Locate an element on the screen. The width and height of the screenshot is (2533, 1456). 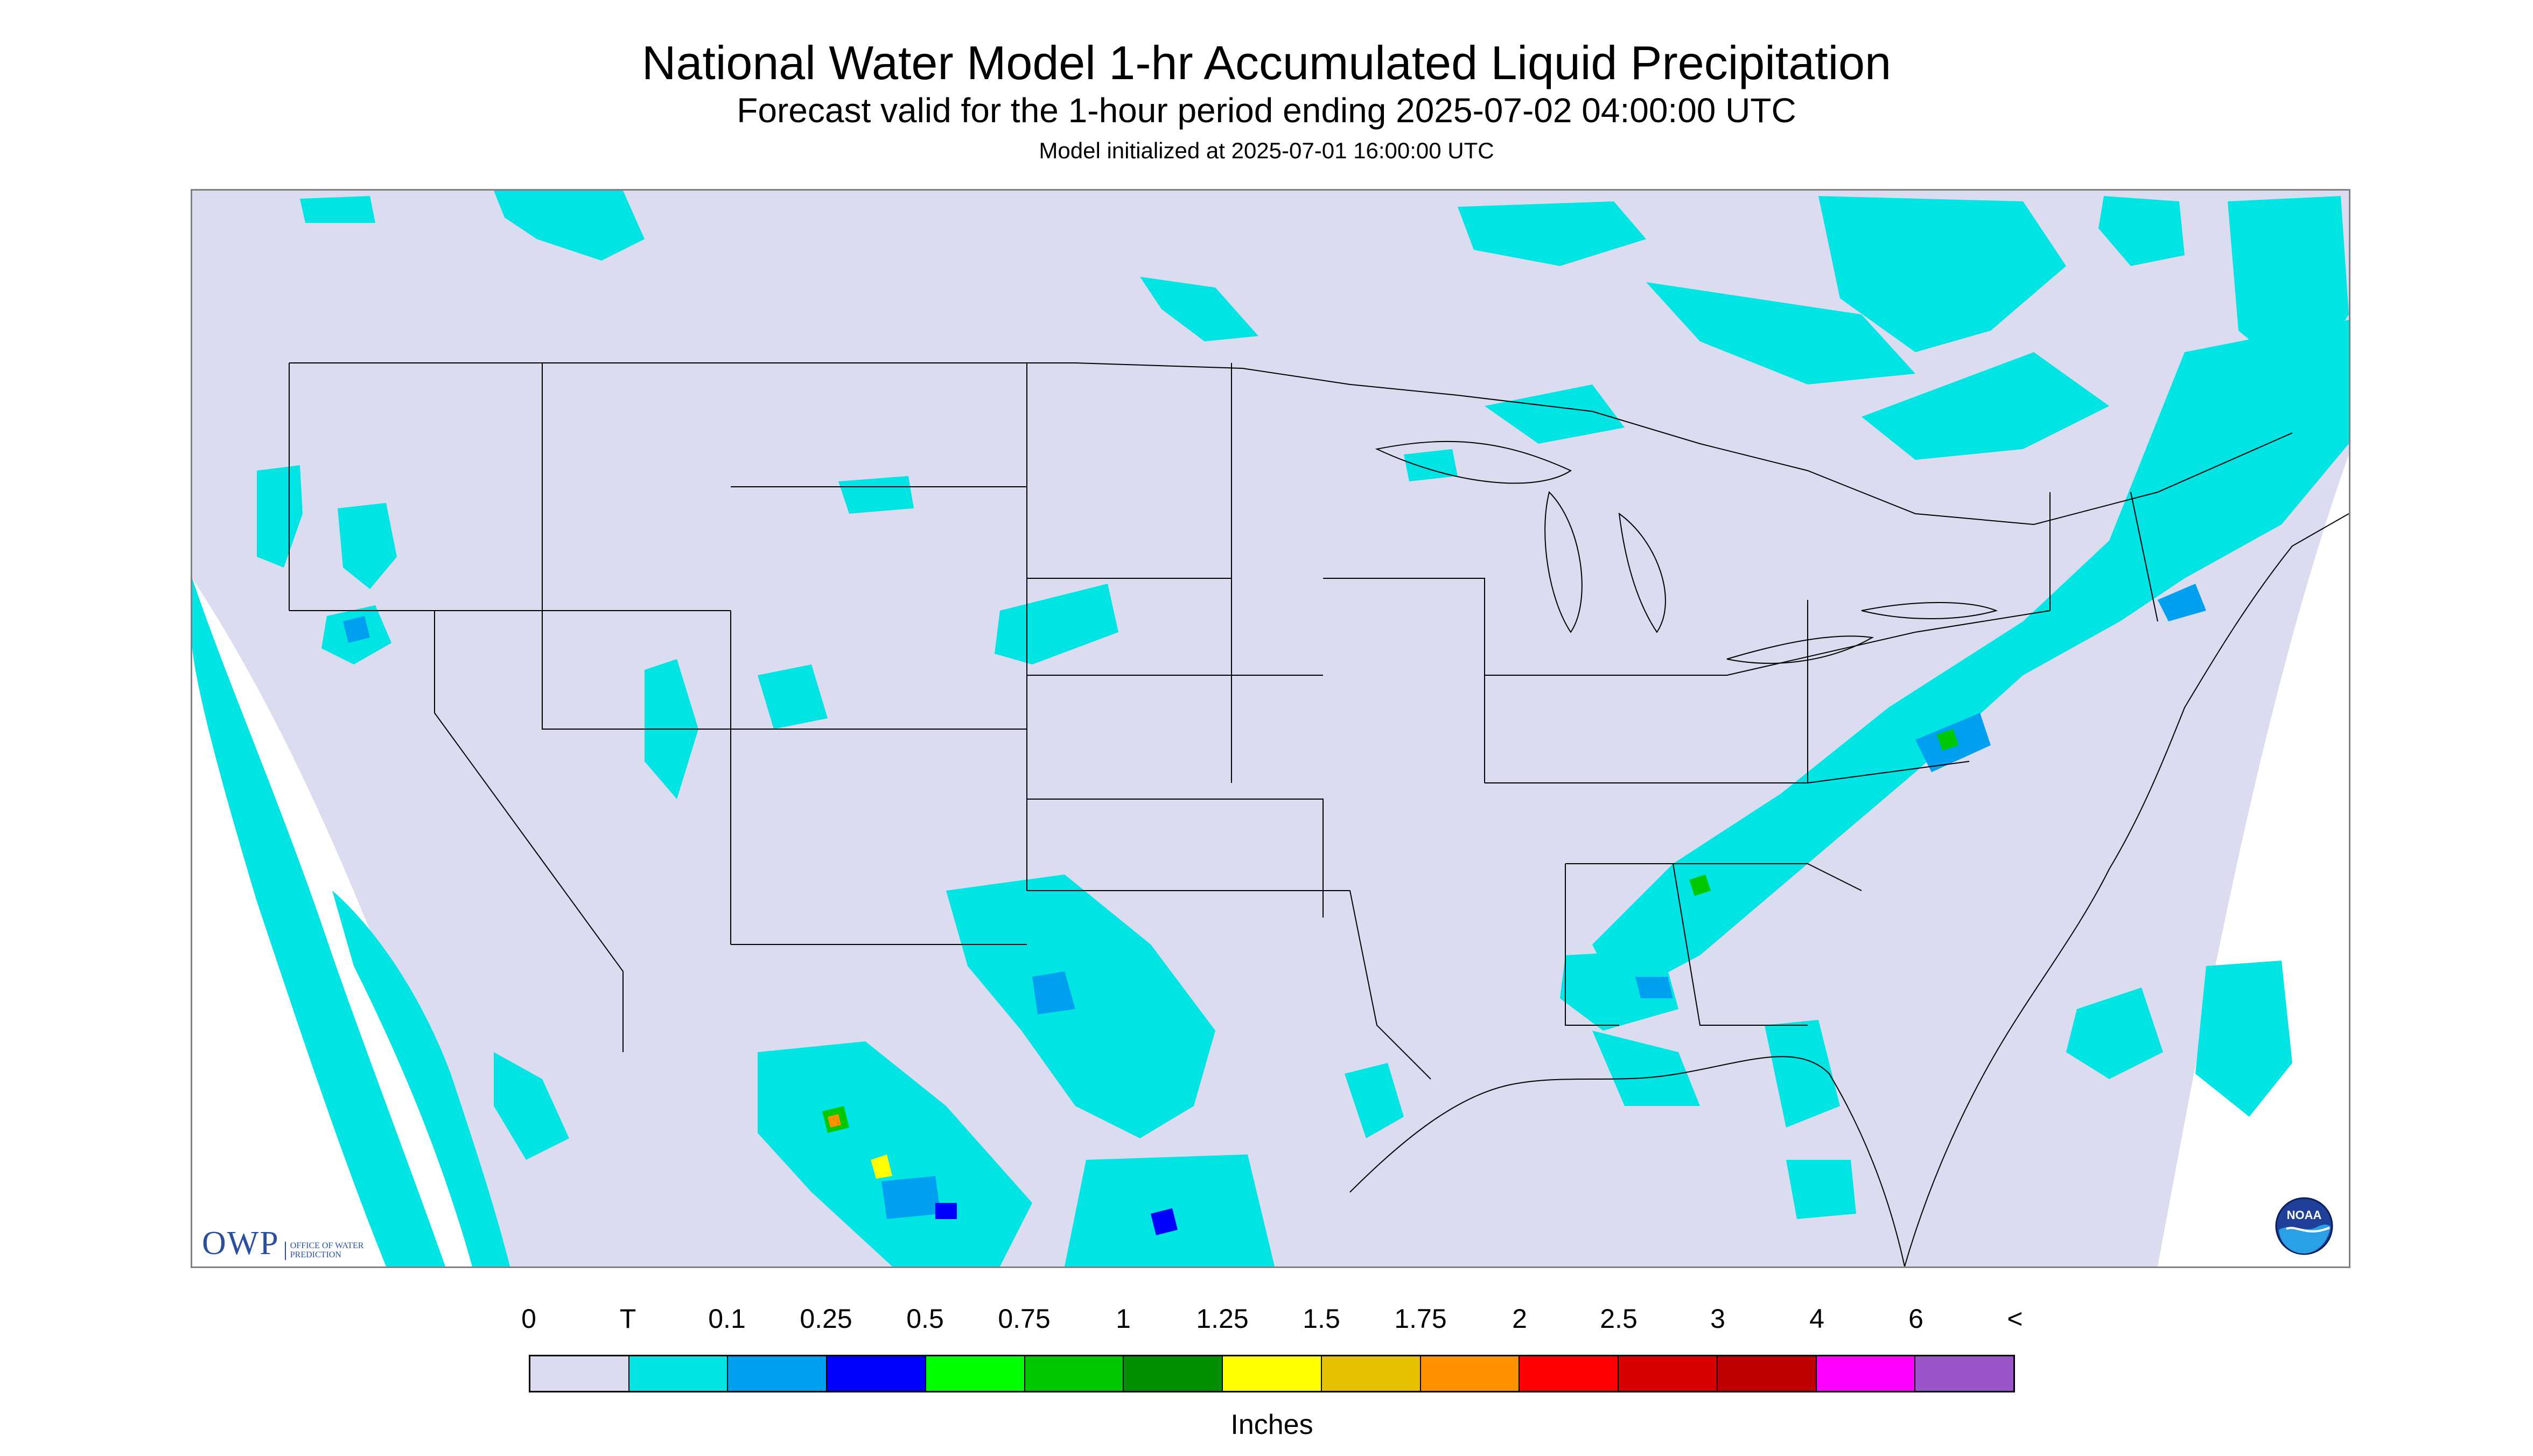
noaa-logo: NOAA is located at coordinates (2304, 1226).